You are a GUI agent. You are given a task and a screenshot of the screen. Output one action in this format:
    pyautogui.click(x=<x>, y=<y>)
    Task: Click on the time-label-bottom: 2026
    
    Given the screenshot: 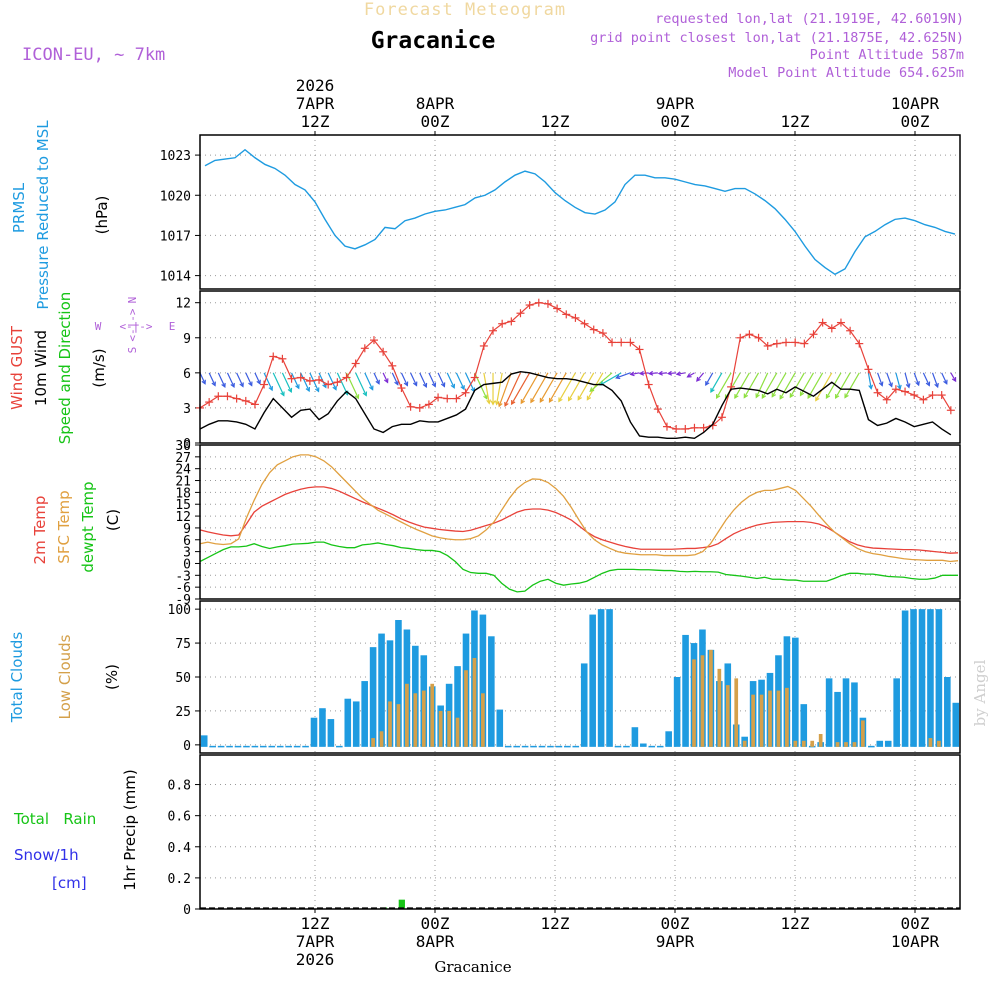 What is the action you would take?
    pyautogui.click(x=315, y=959)
    